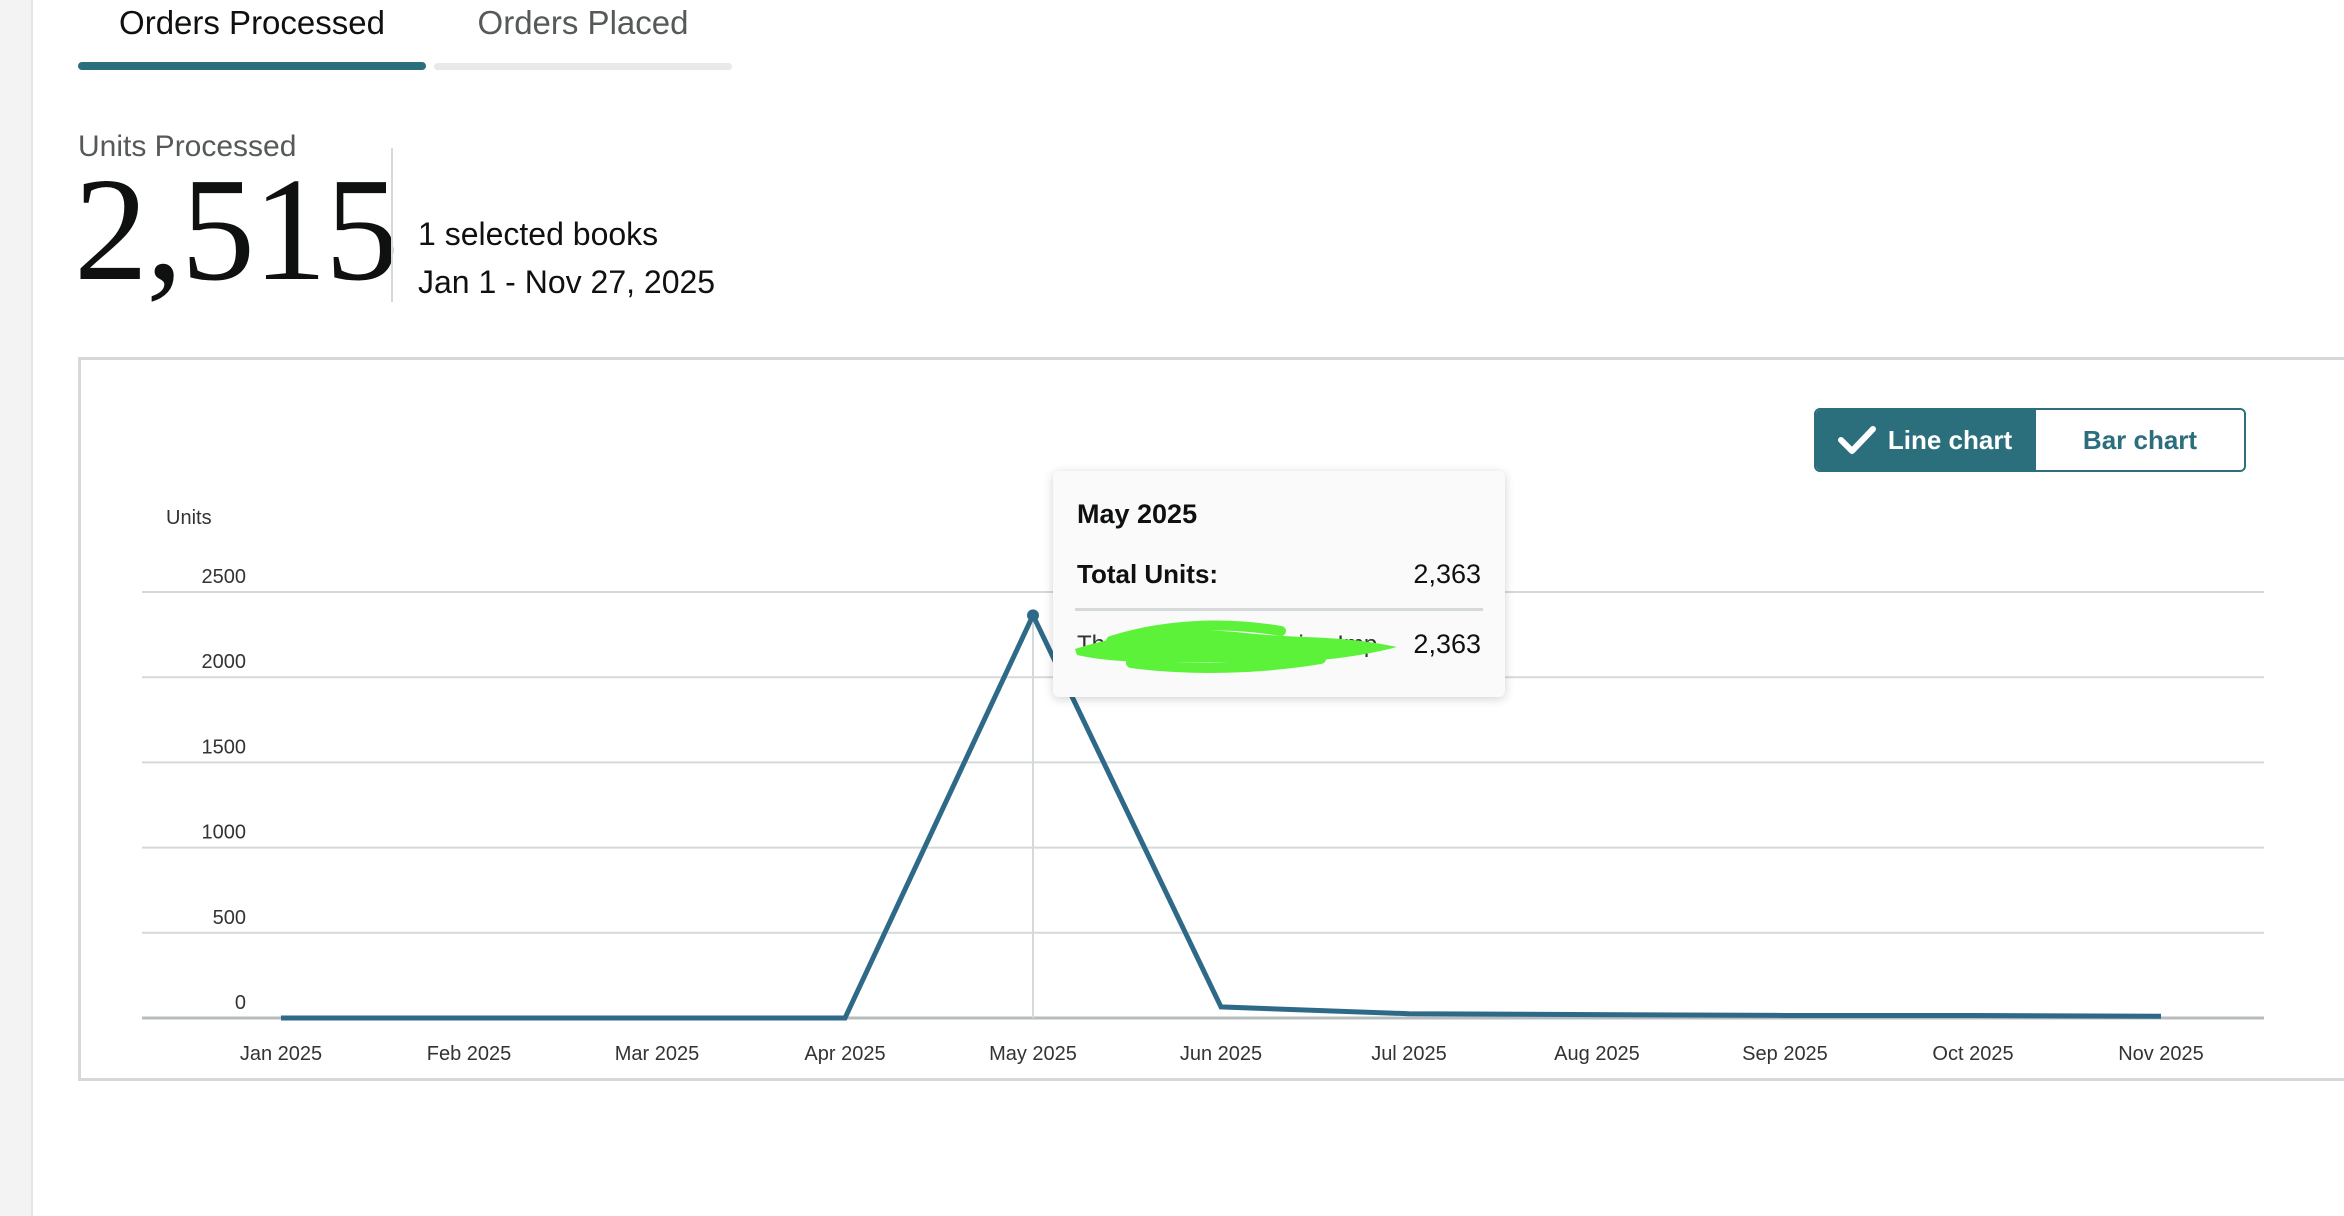  I want to click on tooltip-month: May 2025, so click(1137, 514).